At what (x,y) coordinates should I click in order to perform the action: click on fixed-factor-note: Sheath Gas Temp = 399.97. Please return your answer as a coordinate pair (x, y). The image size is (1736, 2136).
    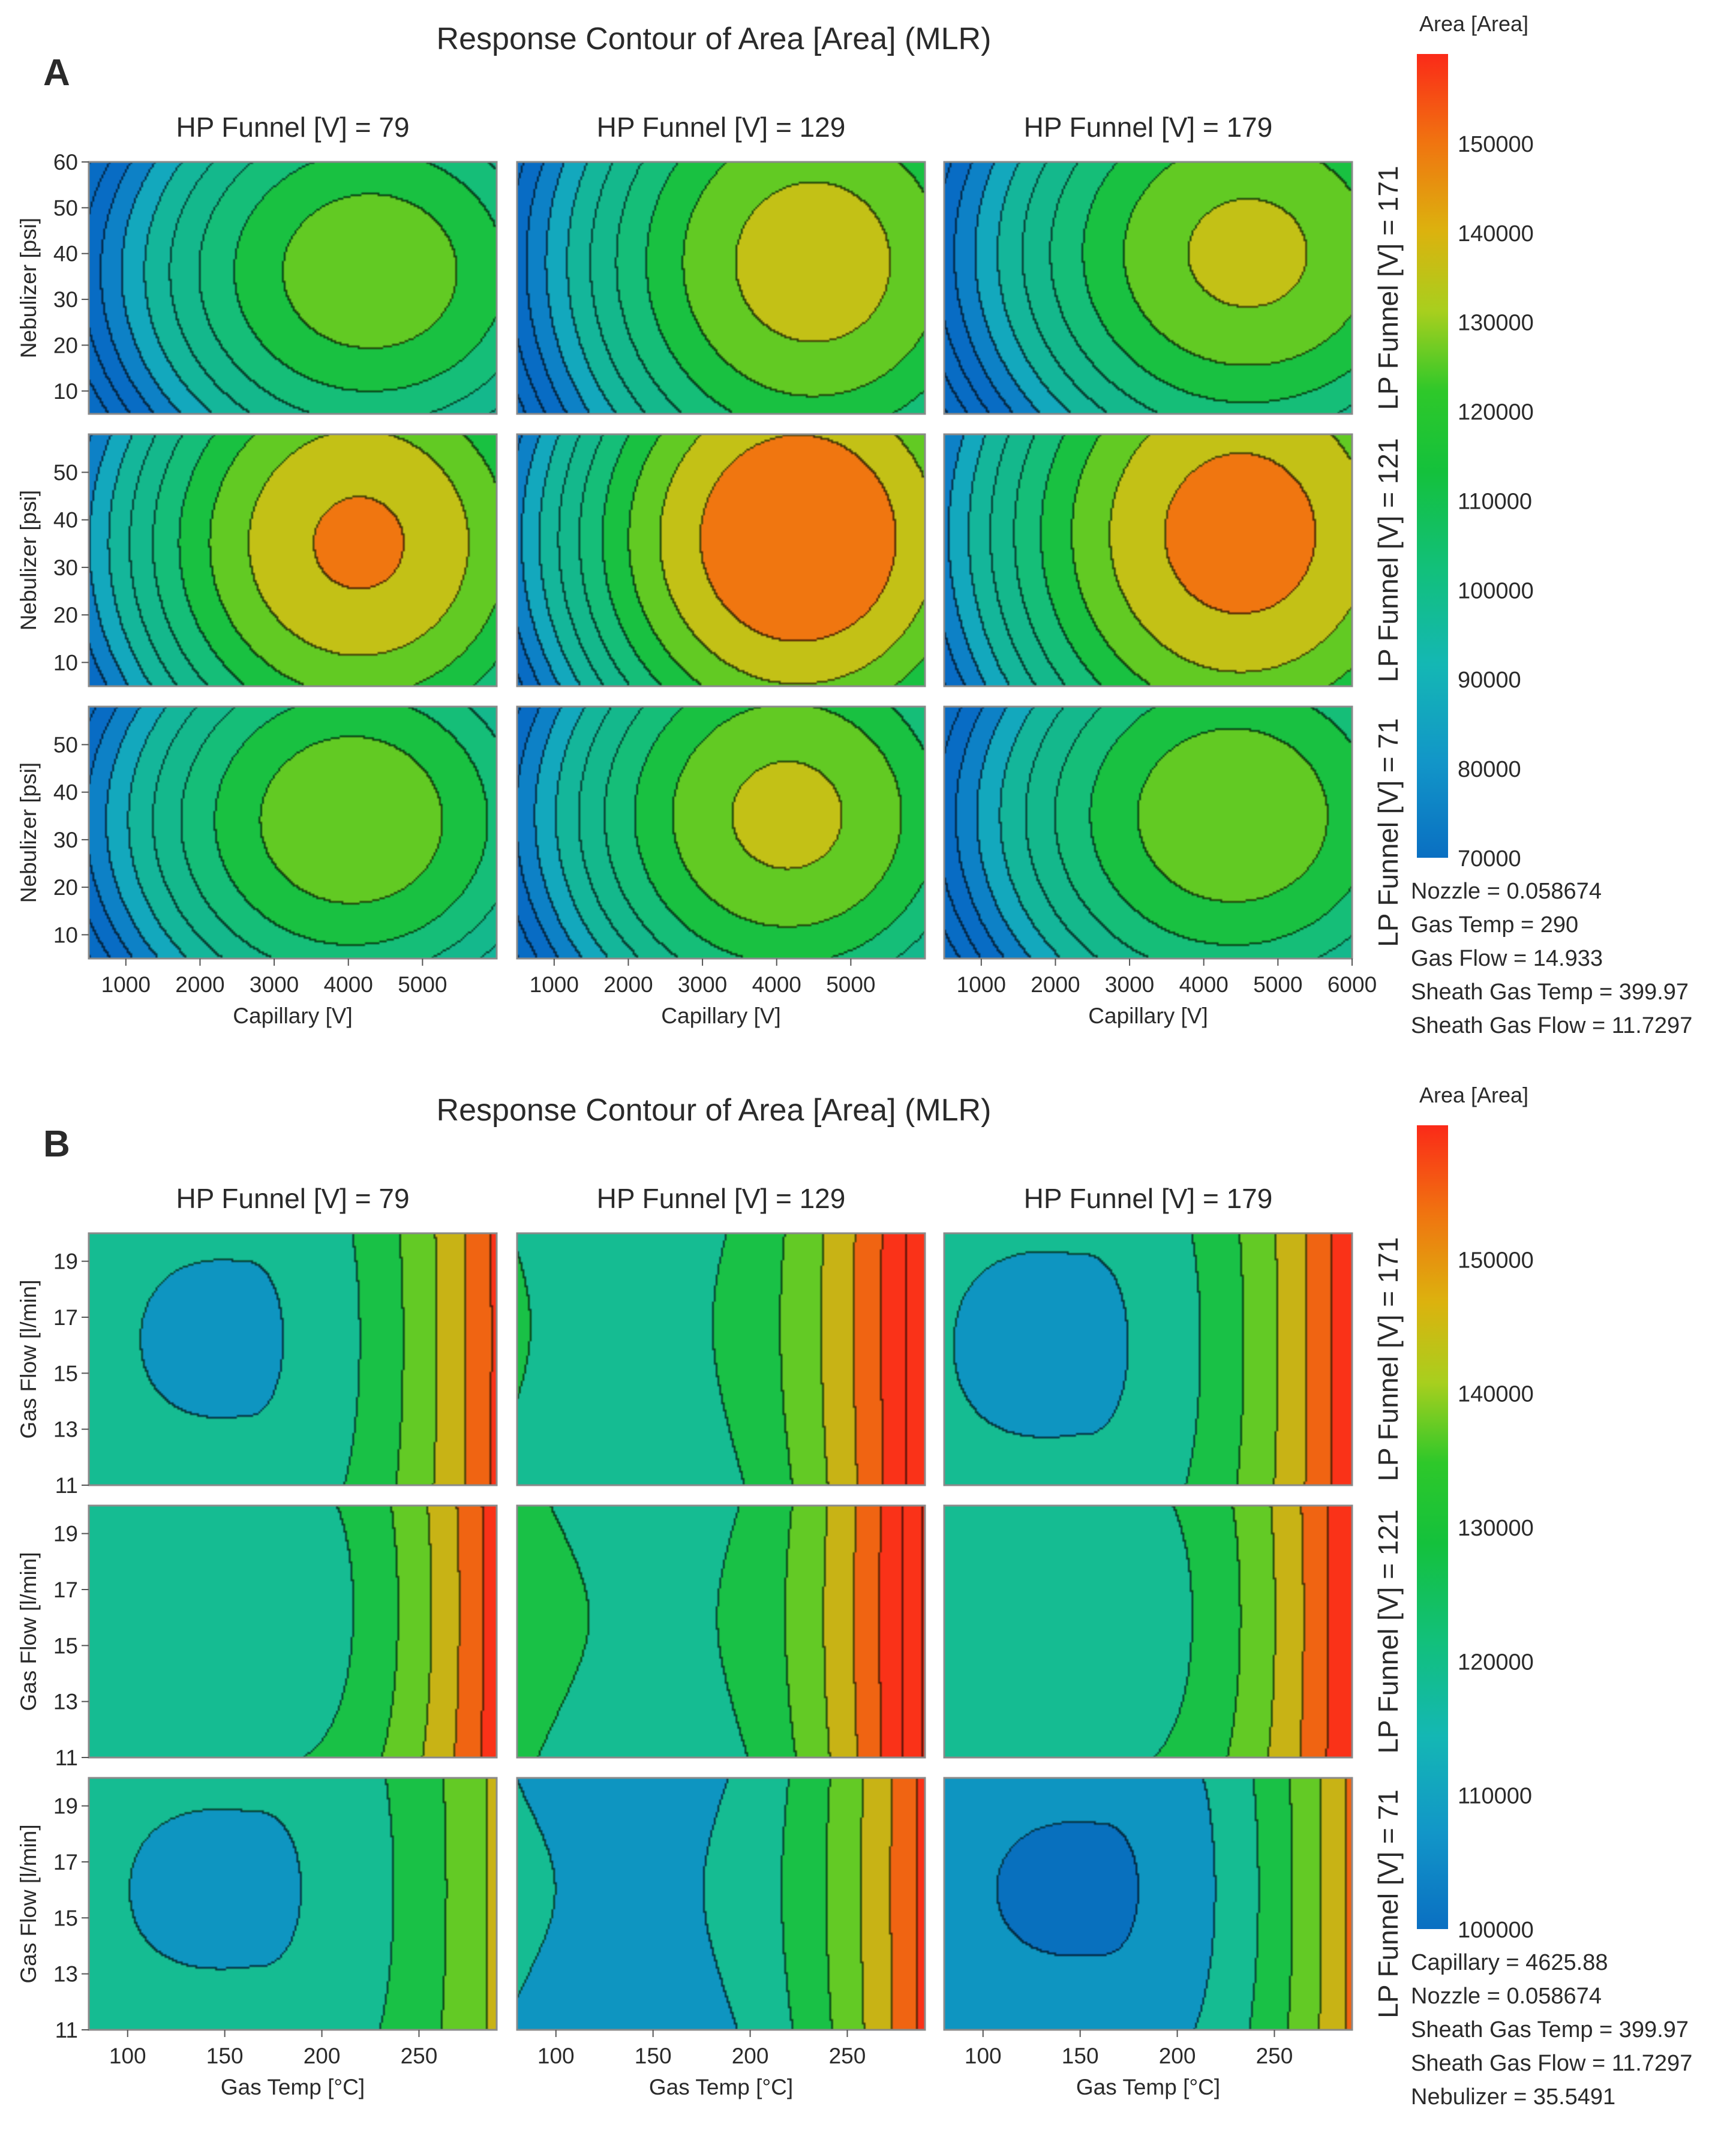
    Looking at the image, I should click on (1550, 992).